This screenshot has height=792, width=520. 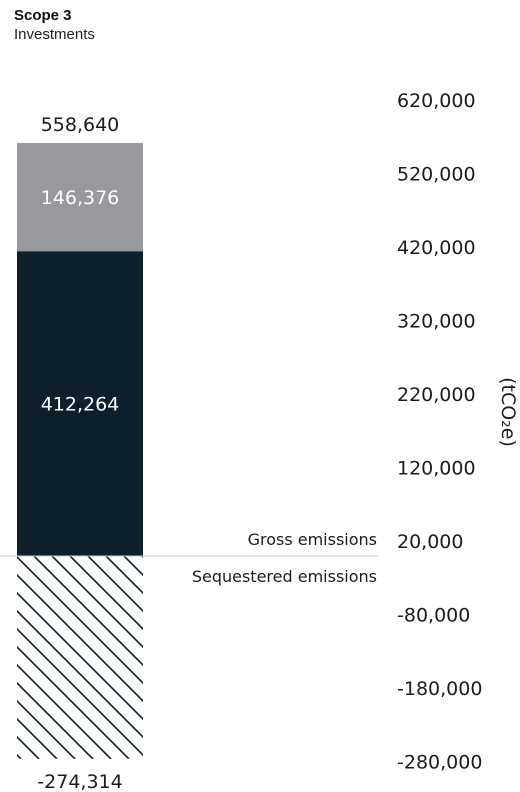 What do you see at coordinates (433, 616) in the screenshot?
I see `y-tick-label: -80,000` at bounding box center [433, 616].